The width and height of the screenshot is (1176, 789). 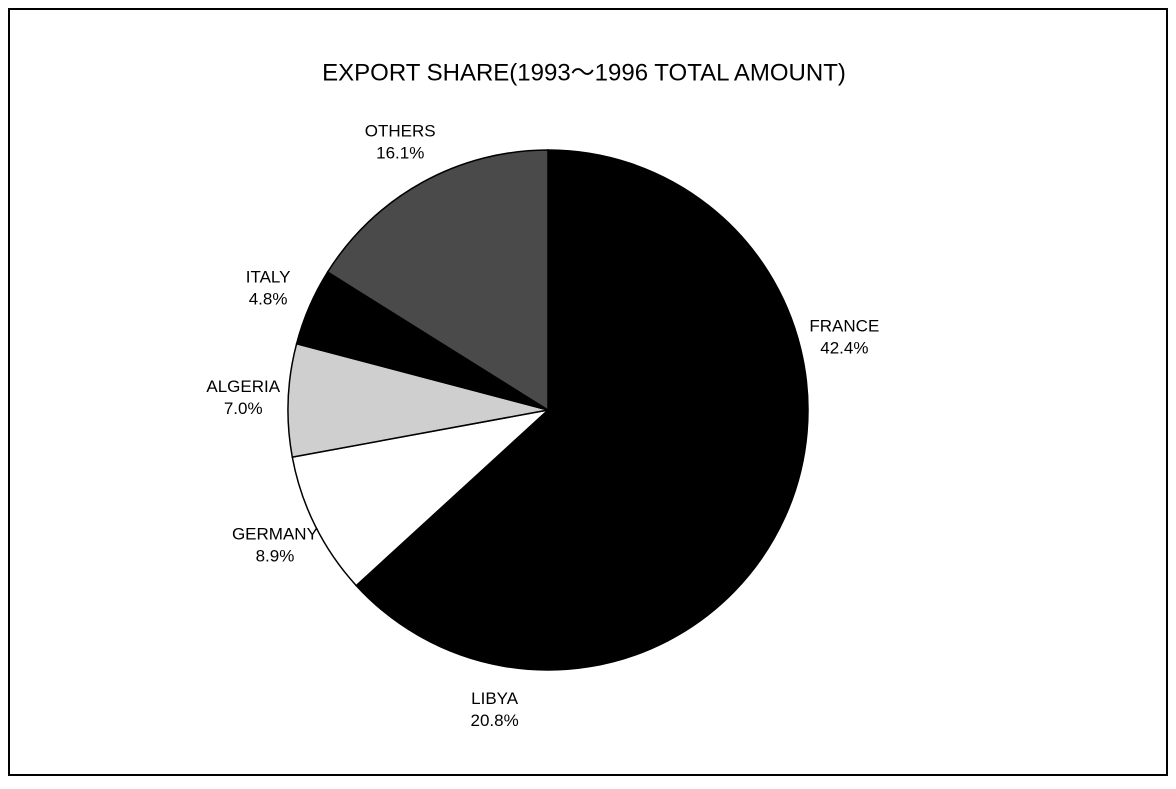 I want to click on slice-value-label: 8.9%, so click(x=275, y=555).